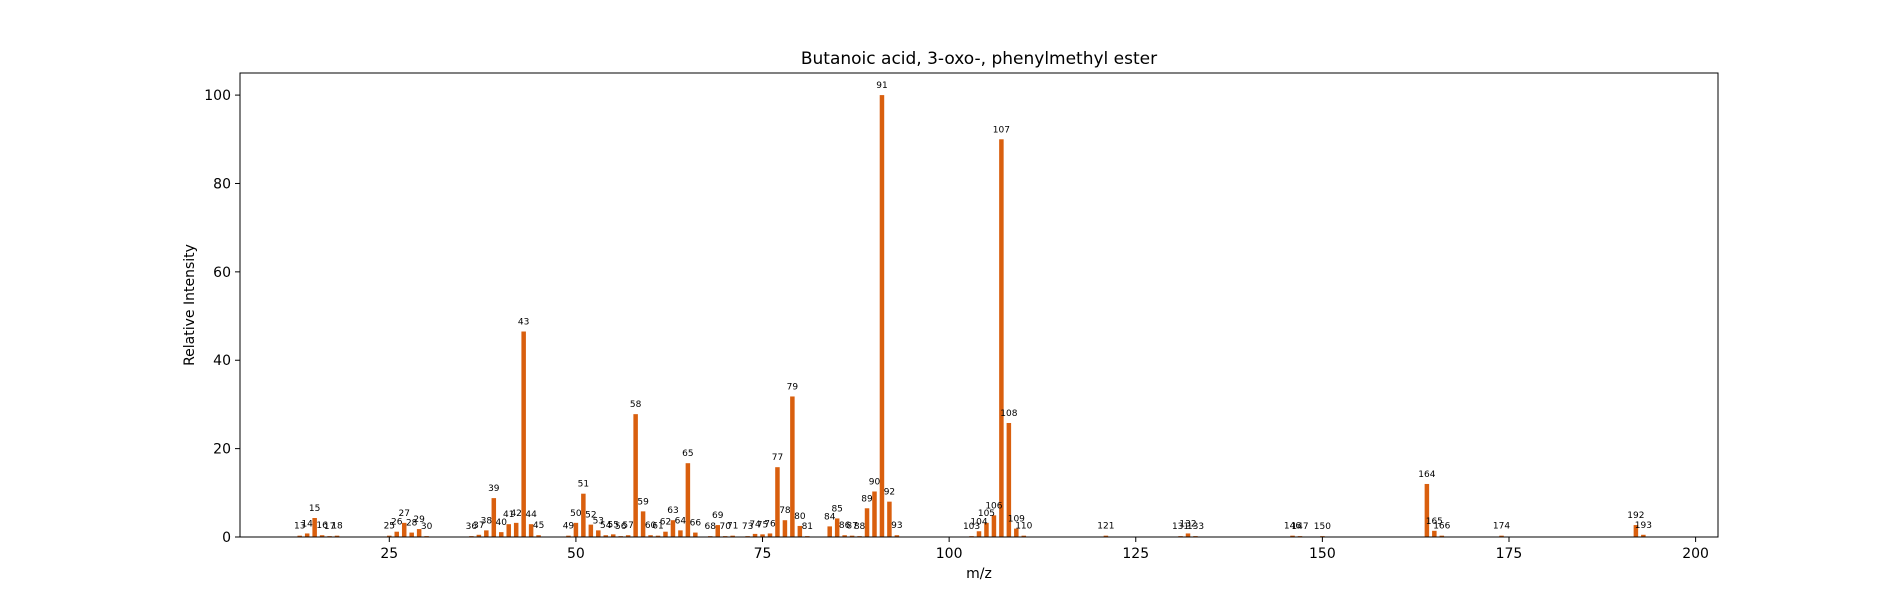  What do you see at coordinates (412, 524) in the screenshot?
I see `peak-label: 28` at bounding box center [412, 524].